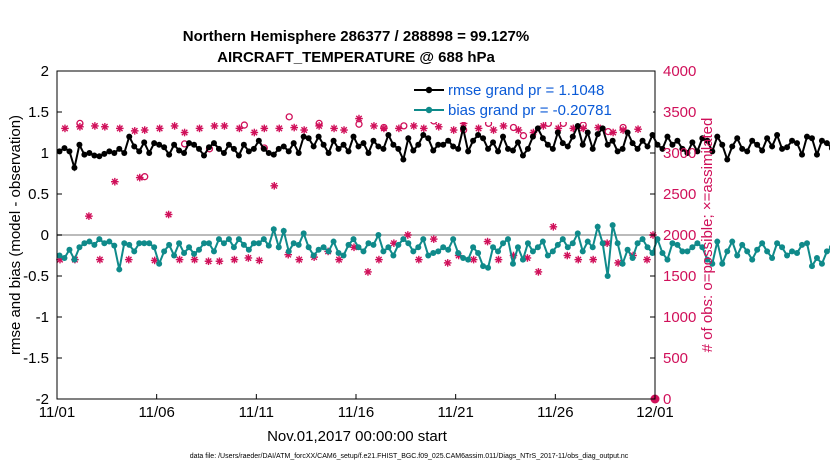 This screenshot has width=830, height=470. Describe the element at coordinates (356, 57) in the screenshot. I see `chart-subtitle: AIRCRAFT_TEMPERATURE @ 688 hPa` at that location.